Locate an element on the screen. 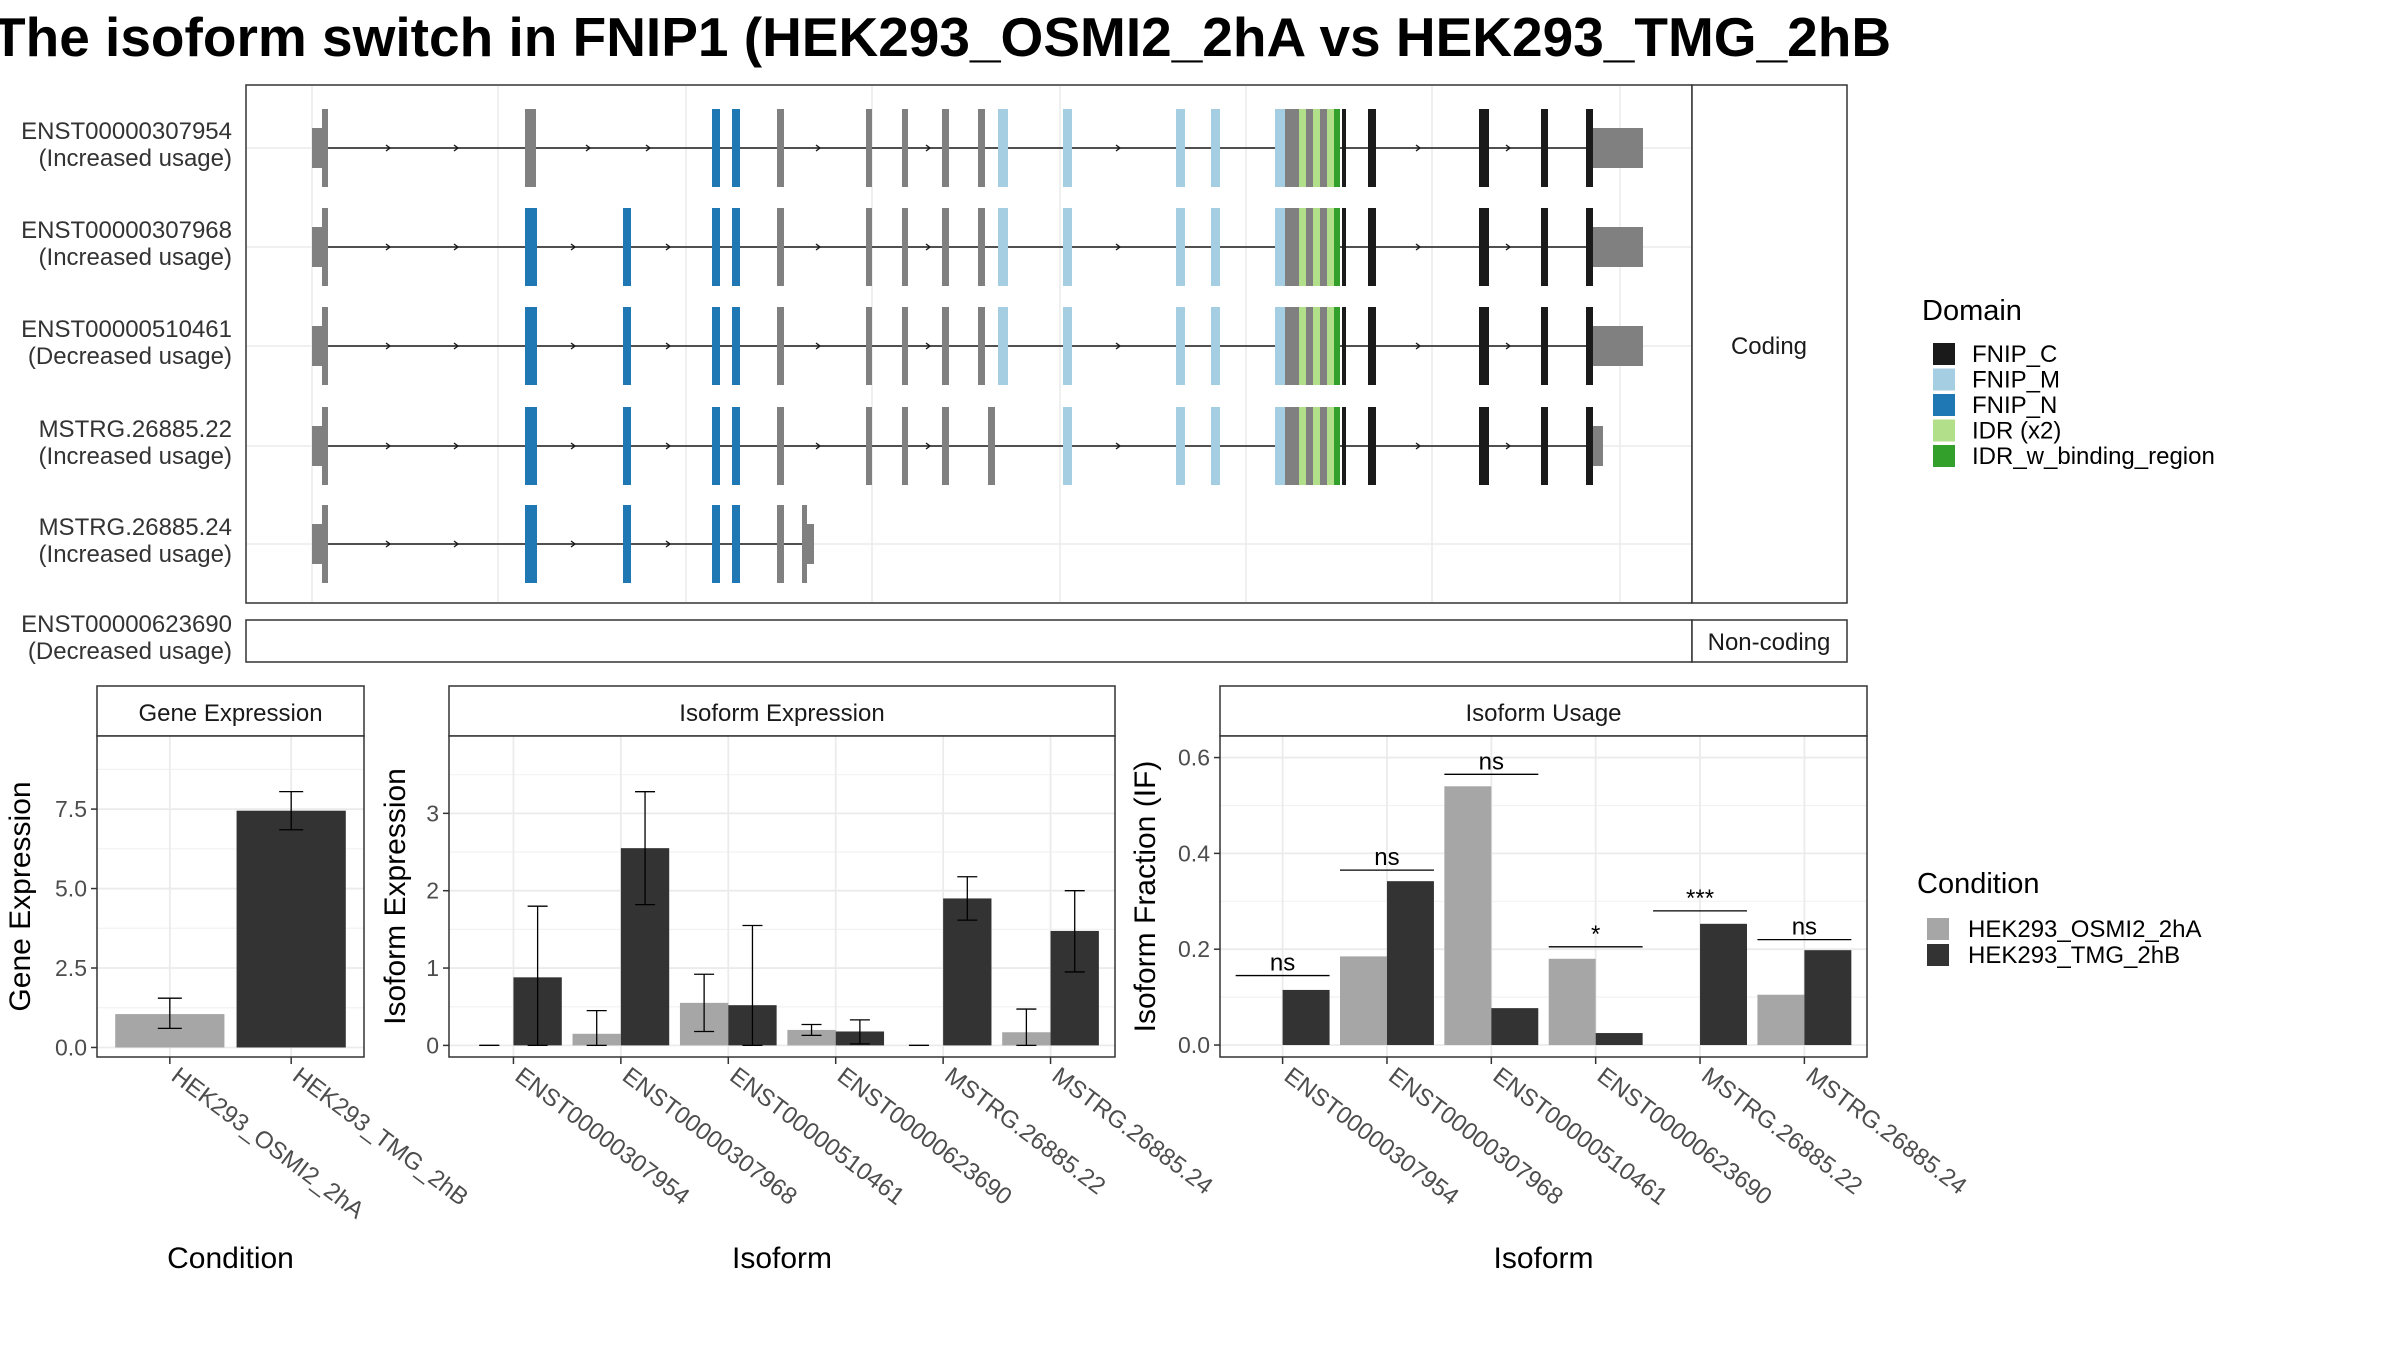 This screenshot has width=2400, height=1350. transcript-id-label: ENST00000623690 is located at coordinates (126, 624).